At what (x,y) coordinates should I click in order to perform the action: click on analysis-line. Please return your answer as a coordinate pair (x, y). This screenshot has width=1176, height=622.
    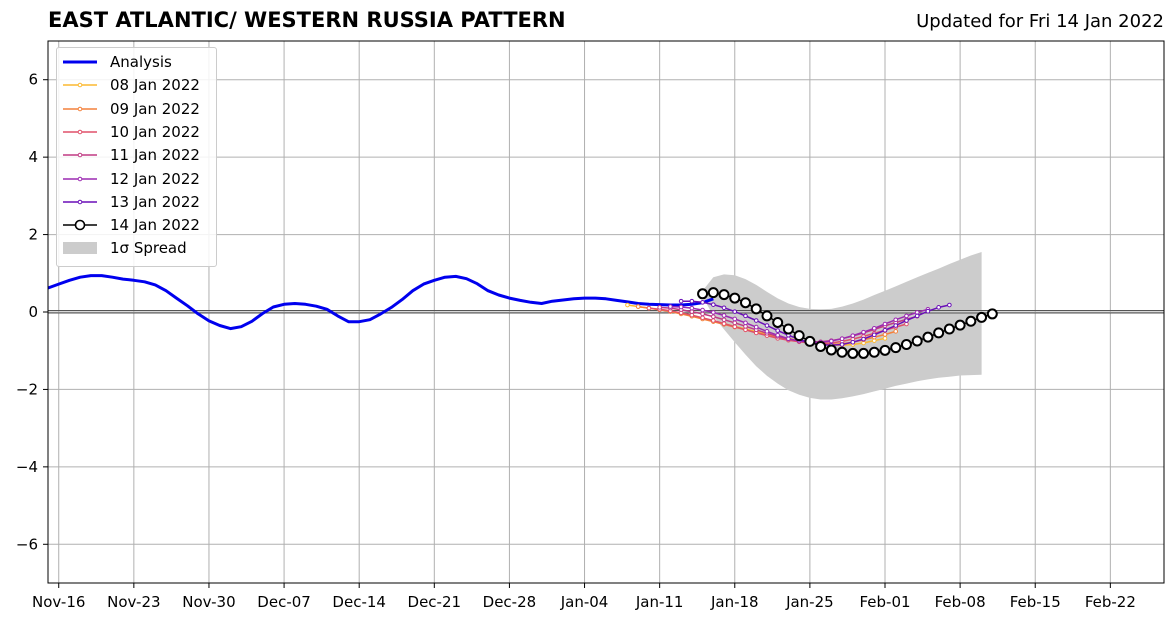
    Looking at the image, I should click on (380, 302).